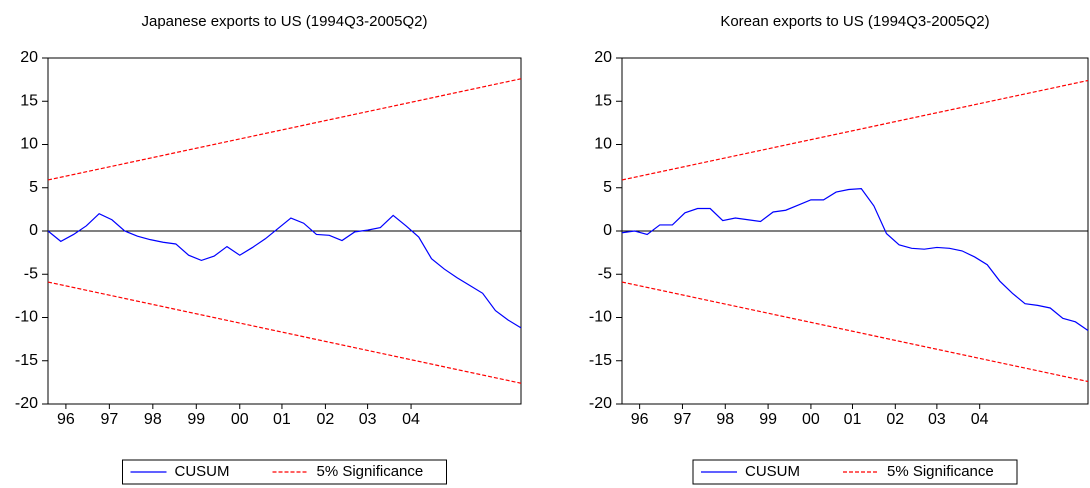 Image resolution: width=1090 pixels, height=488 pixels. What do you see at coordinates (854, 21) in the screenshot?
I see `chart-title: Korean exports to US (1994Q3-2005Q2)` at bounding box center [854, 21].